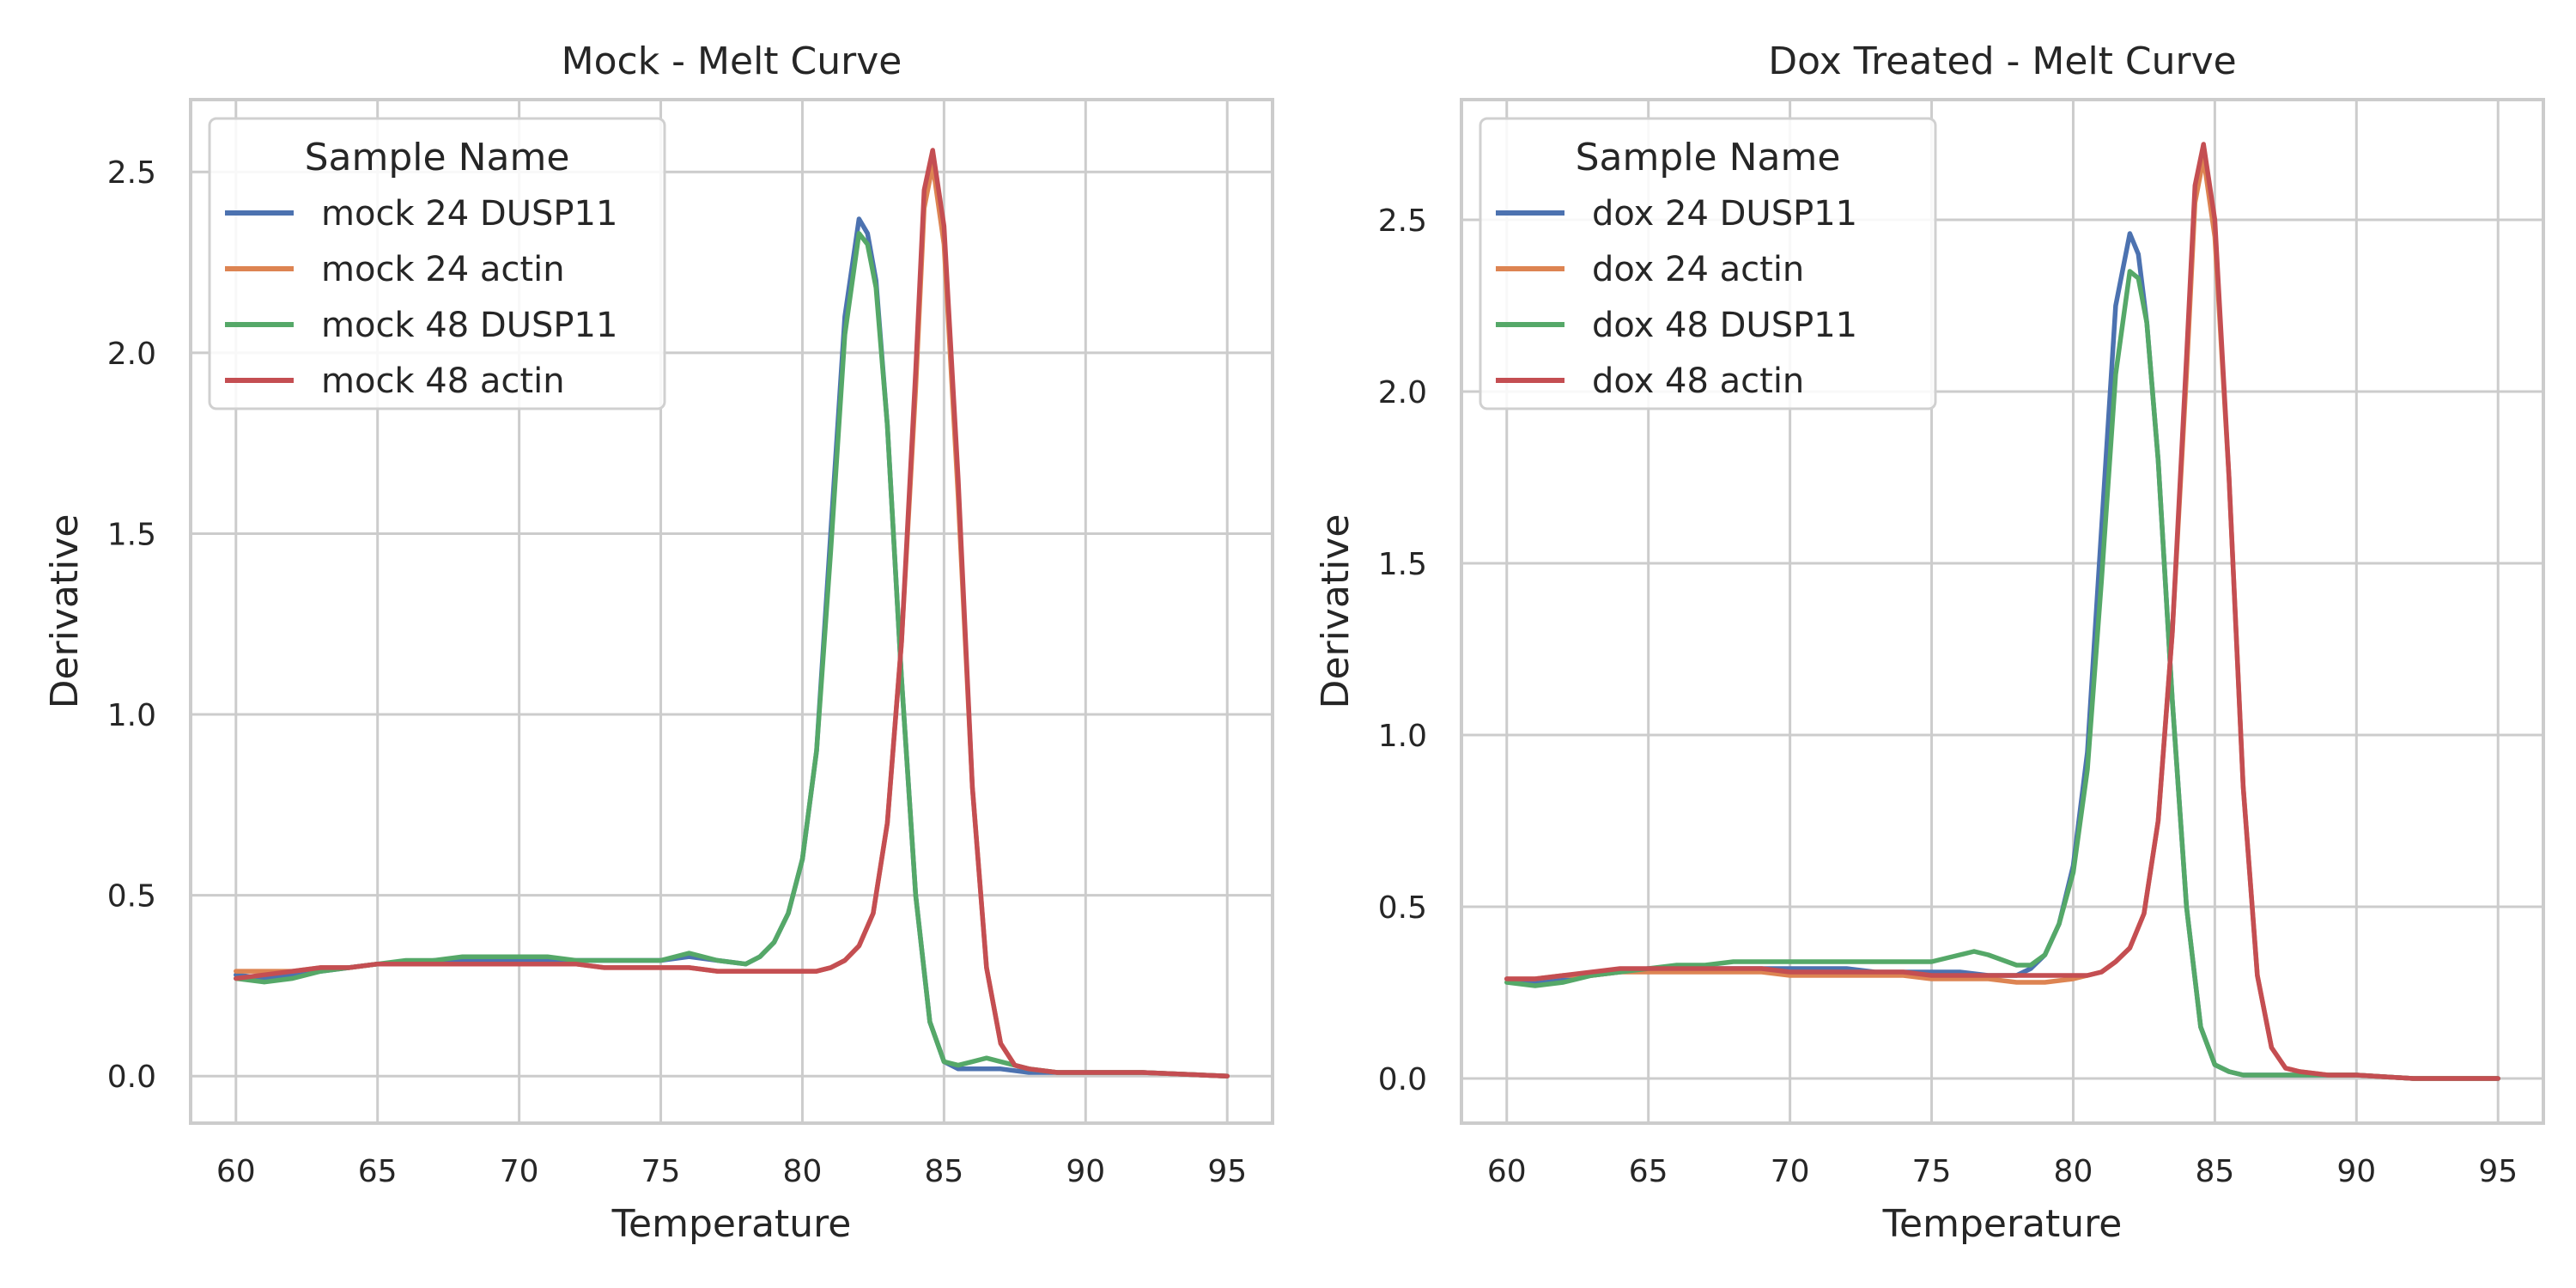 The height and width of the screenshot is (1288, 2576). Describe the element at coordinates (443, 381) in the screenshot. I see `legend-entry: mock 48 actin` at that location.